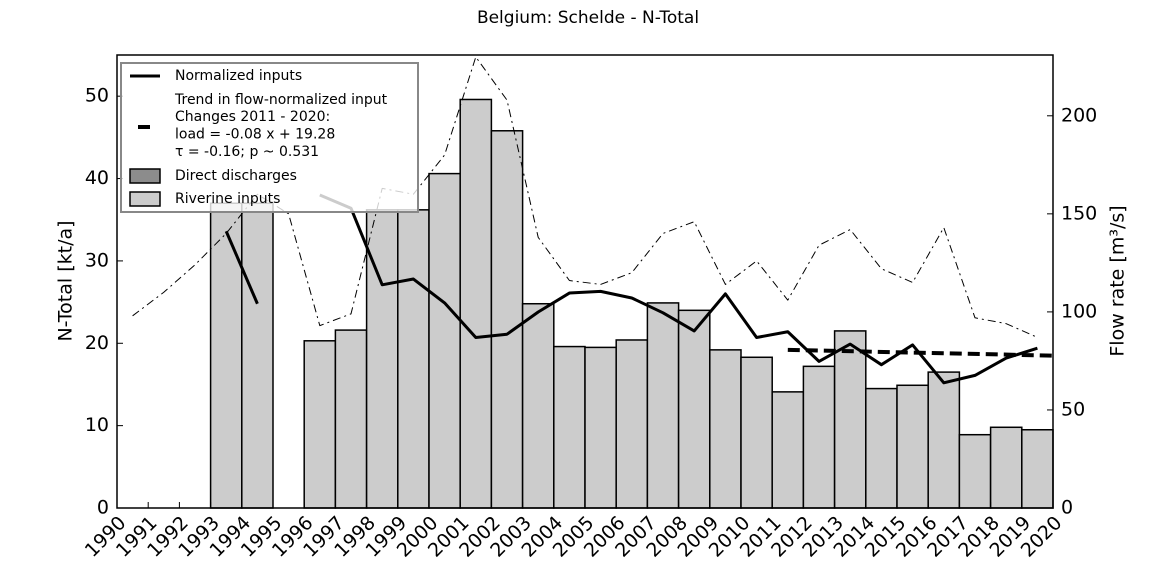  What do you see at coordinates (103, 508) in the screenshot?
I see `y-tick-label: 0` at bounding box center [103, 508].